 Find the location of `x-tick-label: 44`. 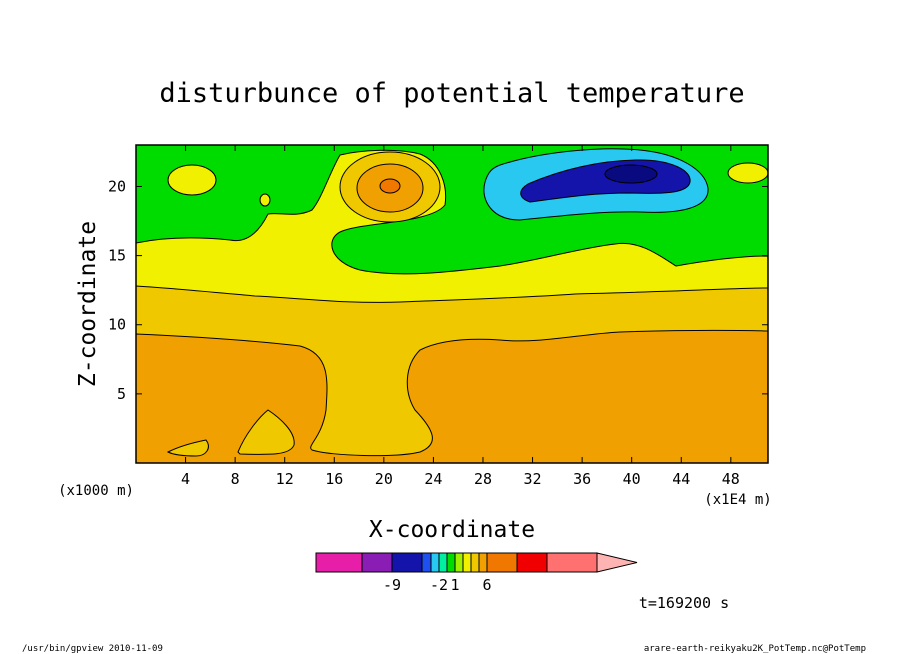

x-tick-label: 44 is located at coordinates (681, 479).